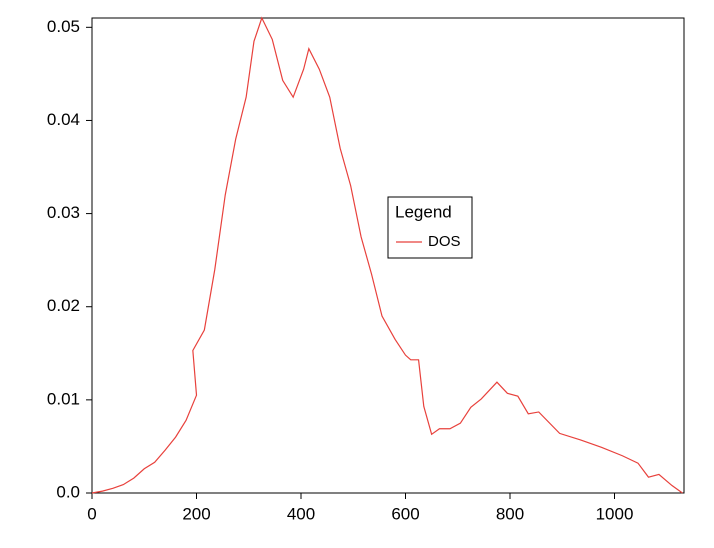 This screenshot has height=548, width=714. Describe the element at coordinates (91, 513) in the screenshot. I see `x-tick-label: 0` at that location.